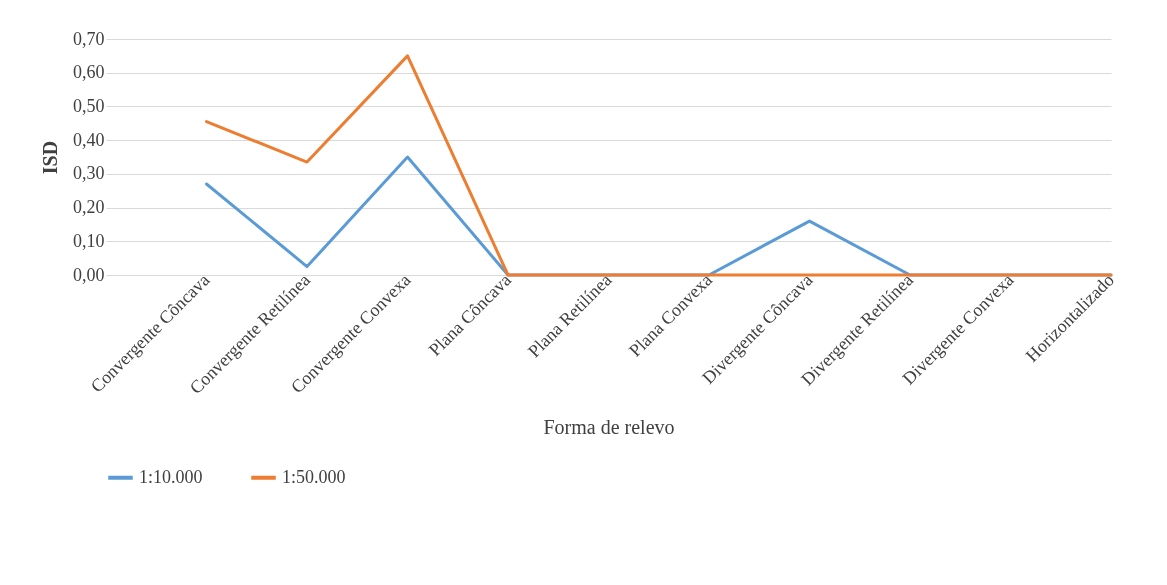  What do you see at coordinates (89, 274) in the screenshot?
I see `y-tick-label: 0,00` at bounding box center [89, 274].